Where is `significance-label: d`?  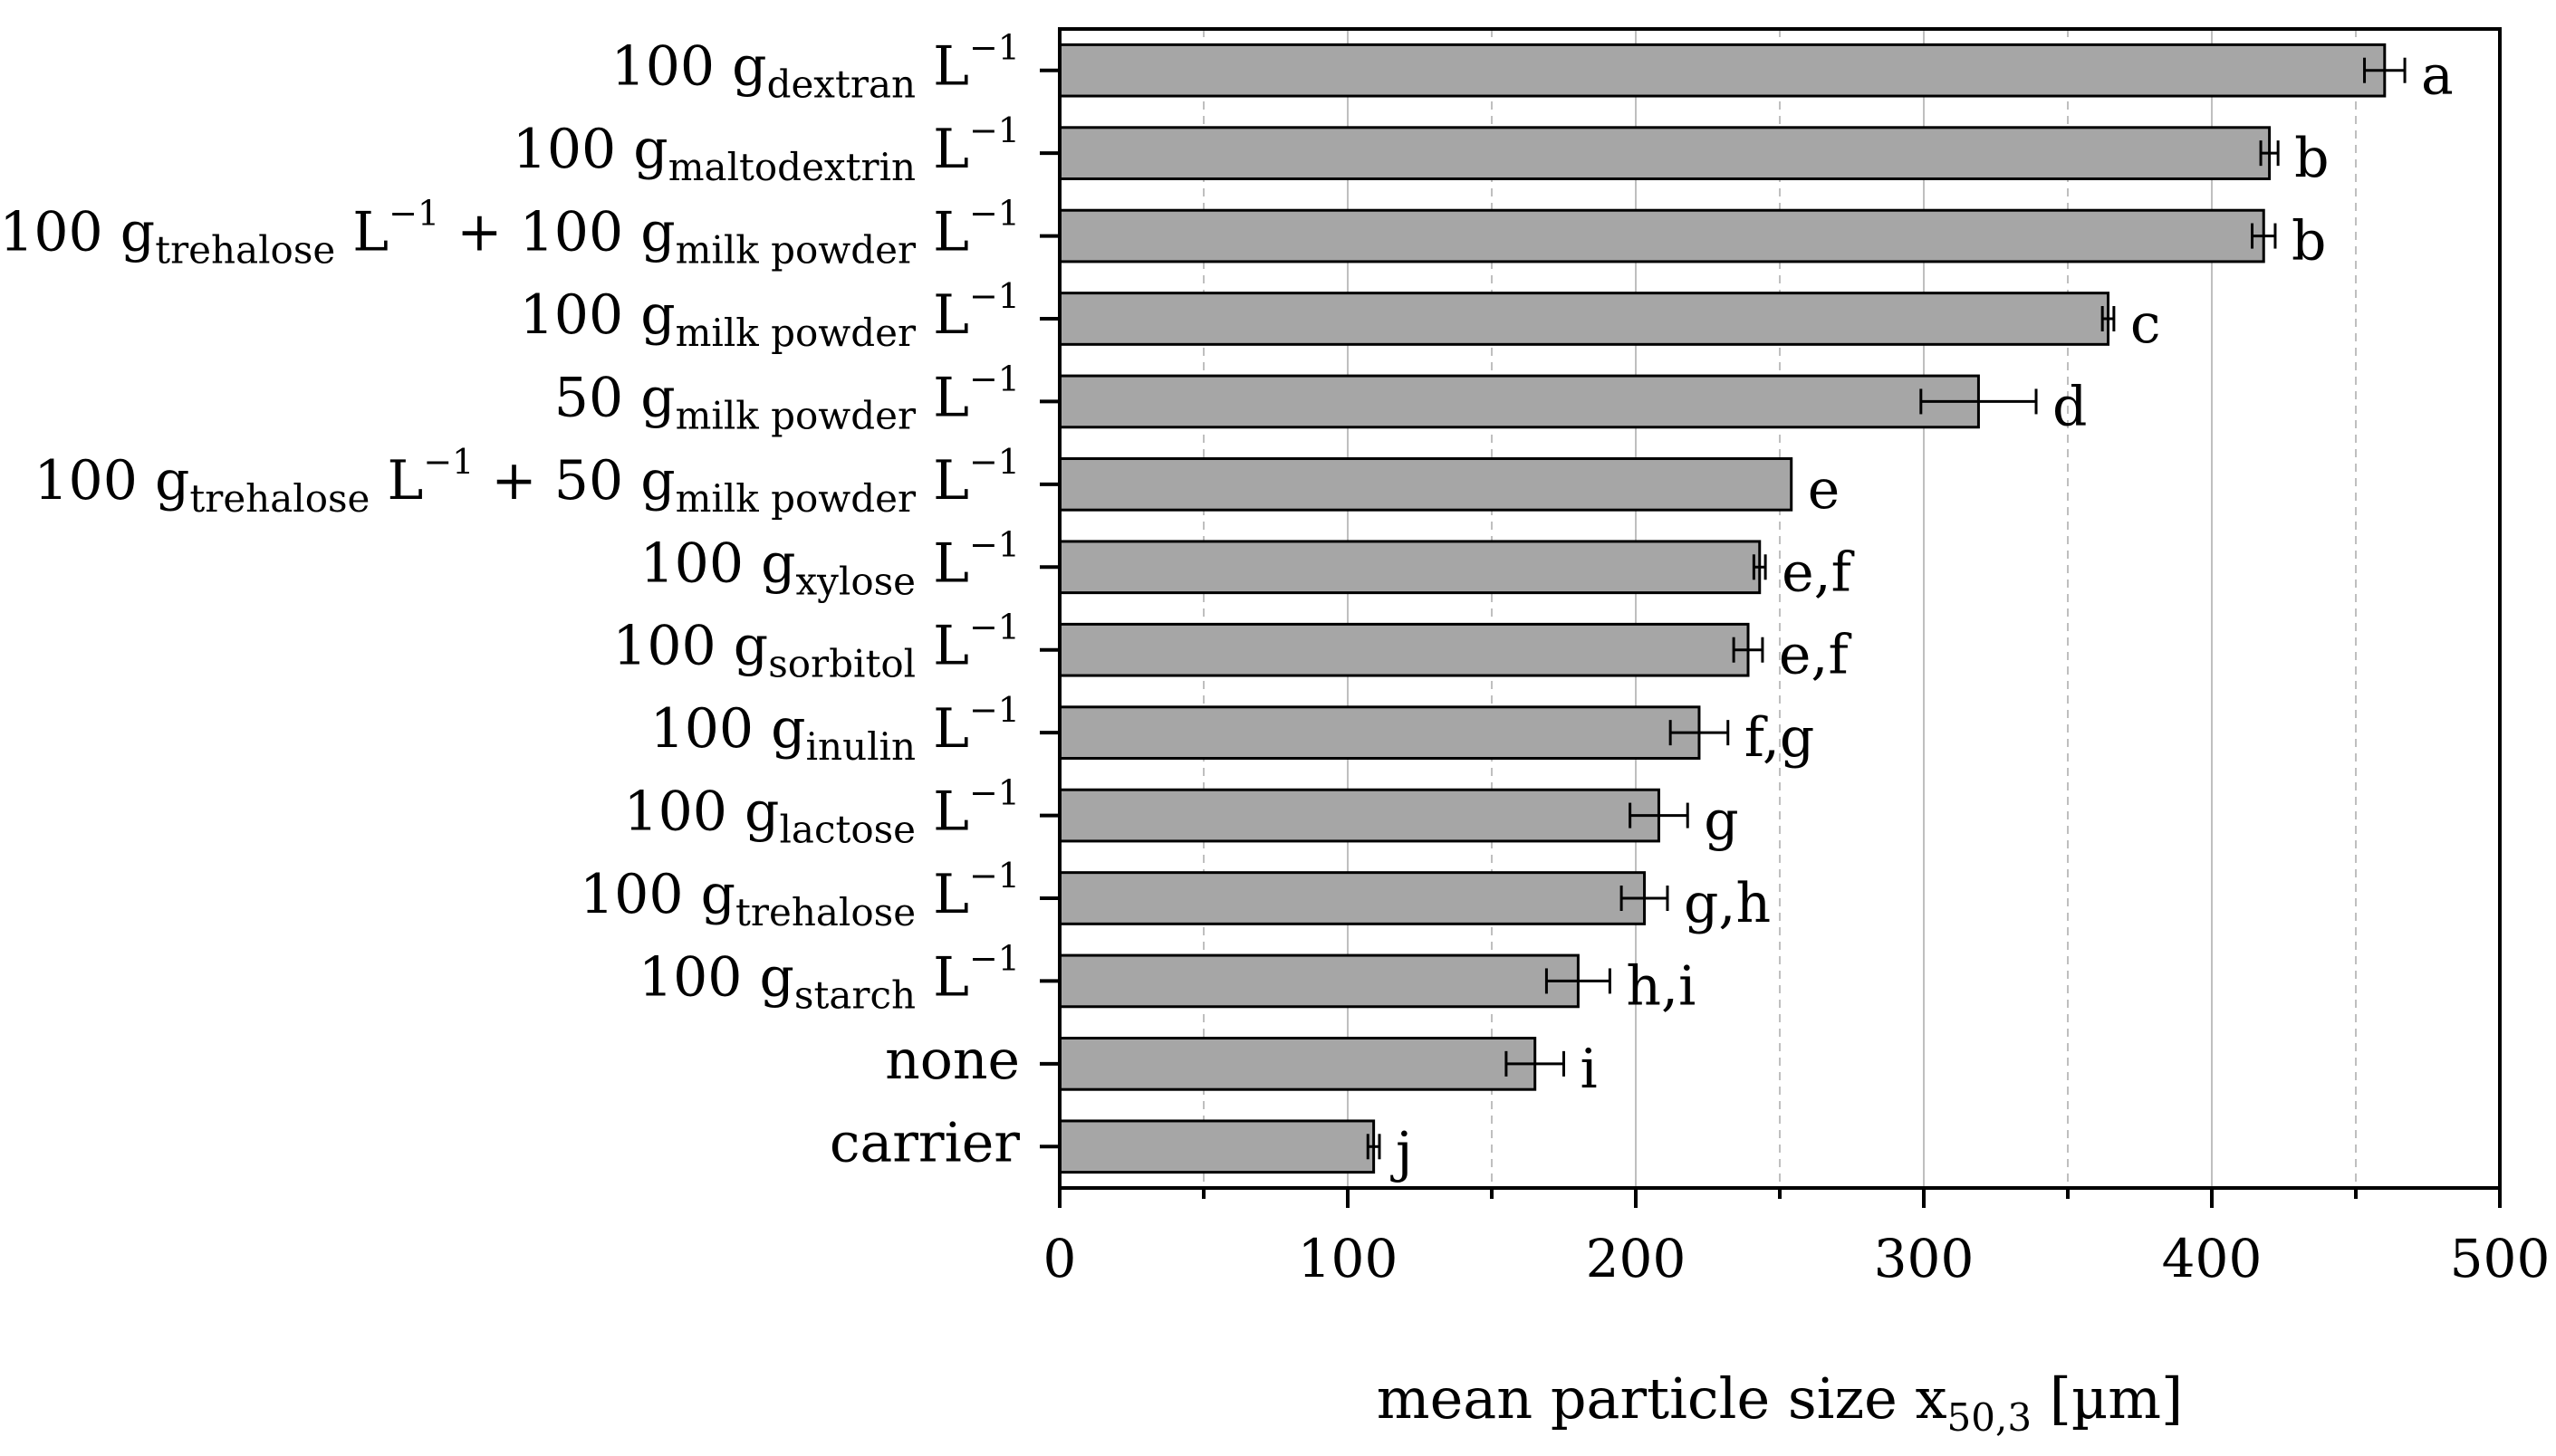 significance-label: d is located at coordinates (2070, 406).